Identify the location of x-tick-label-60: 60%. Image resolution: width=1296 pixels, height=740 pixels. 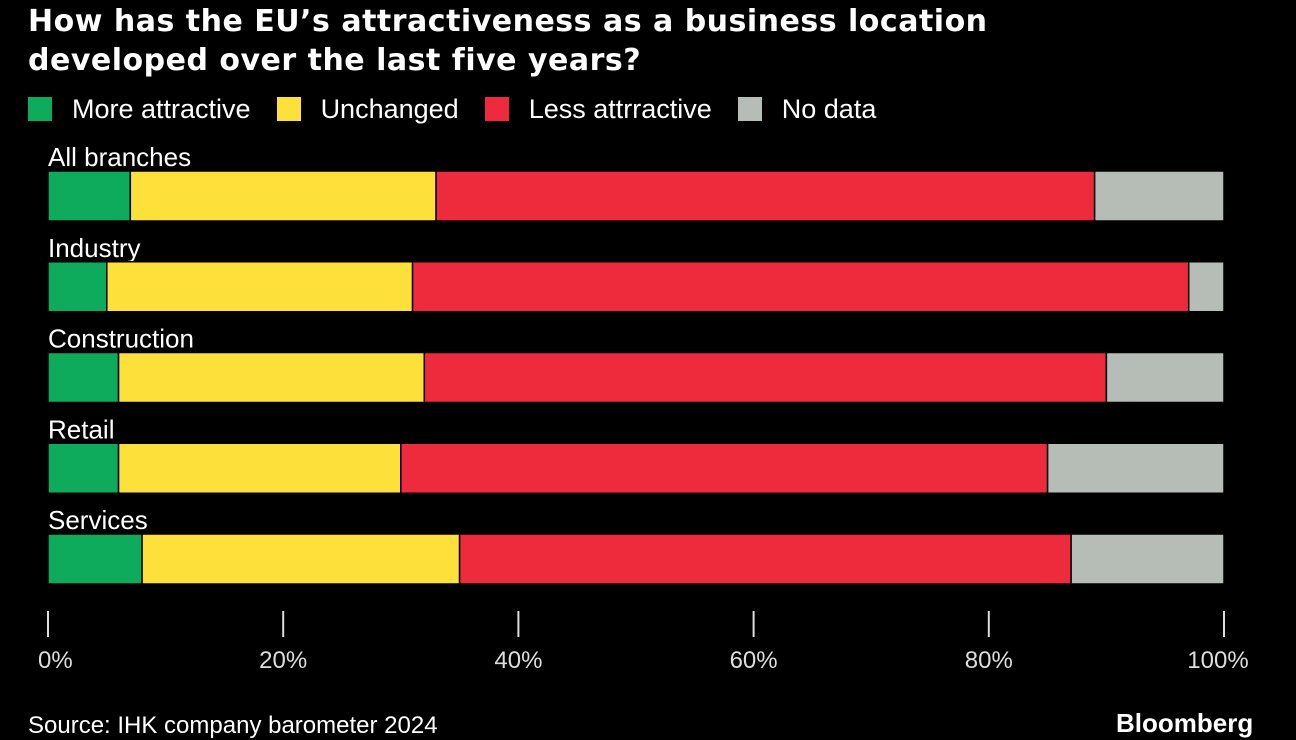
(754, 660).